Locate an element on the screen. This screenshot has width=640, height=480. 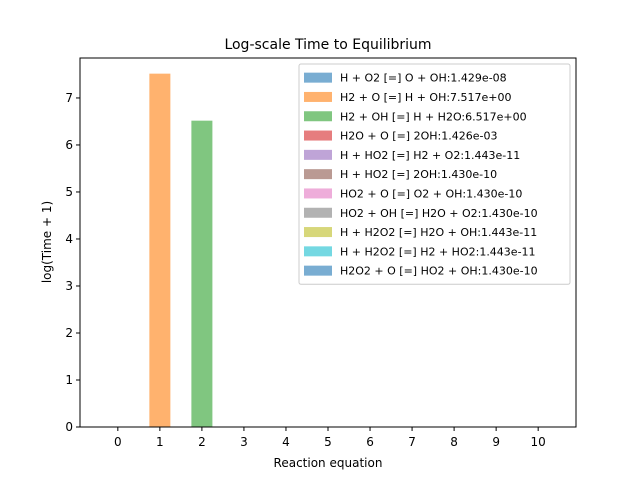
legend-label: HO2 + OH [=] H2O + O2:1.430e-10 is located at coordinates (439, 213).